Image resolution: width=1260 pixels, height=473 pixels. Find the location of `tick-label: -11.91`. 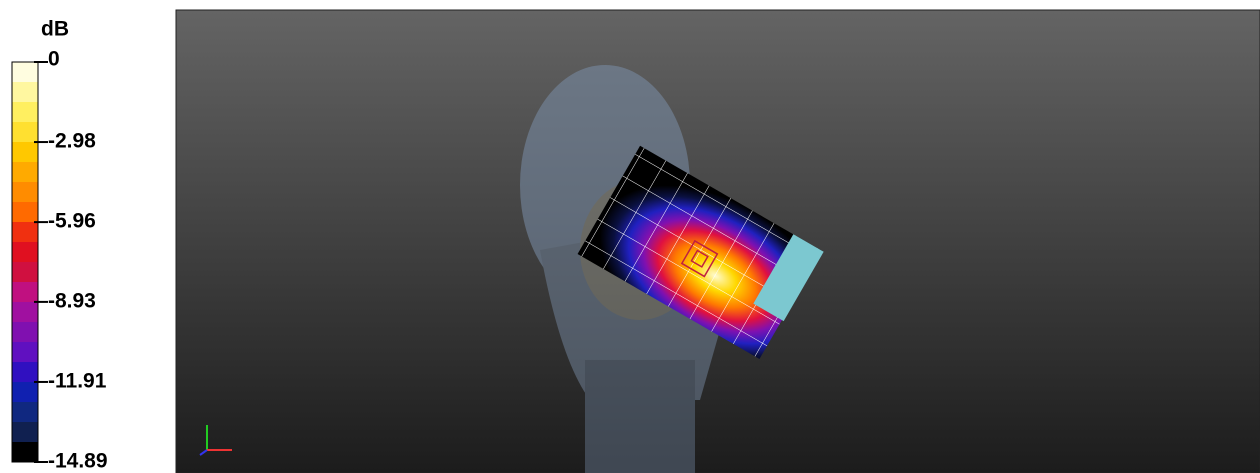

tick-label: -11.91 is located at coordinates (77, 380).